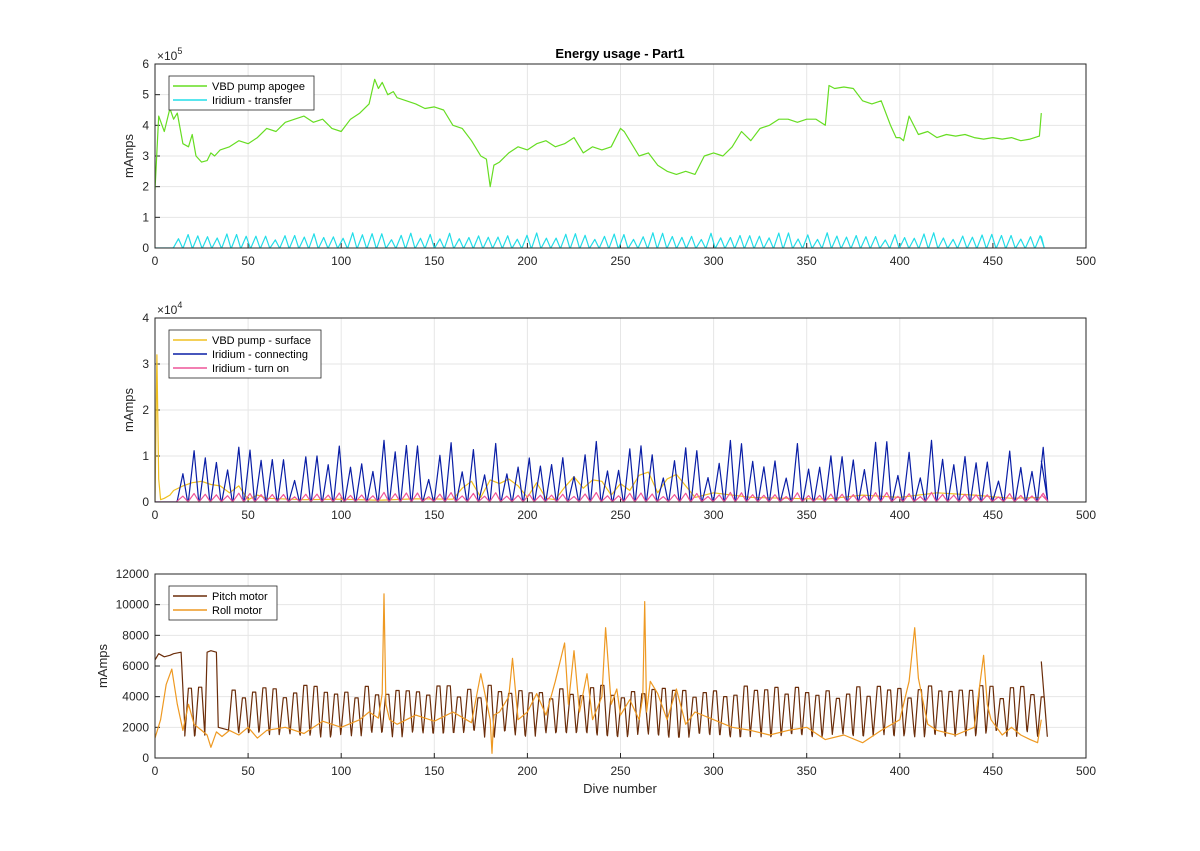 The image size is (1200, 851). What do you see at coordinates (240, 597) in the screenshot?
I see `legend-entry: Pitch motor` at bounding box center [240, 597].